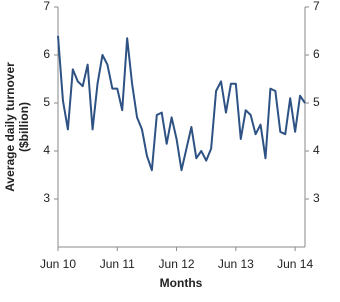 This screenshot has height=302, width=340. What do you see at coordinates (316, 150) in the screenshot?
I see `y2-tick-label: 4` at bounding box center [316, 150].